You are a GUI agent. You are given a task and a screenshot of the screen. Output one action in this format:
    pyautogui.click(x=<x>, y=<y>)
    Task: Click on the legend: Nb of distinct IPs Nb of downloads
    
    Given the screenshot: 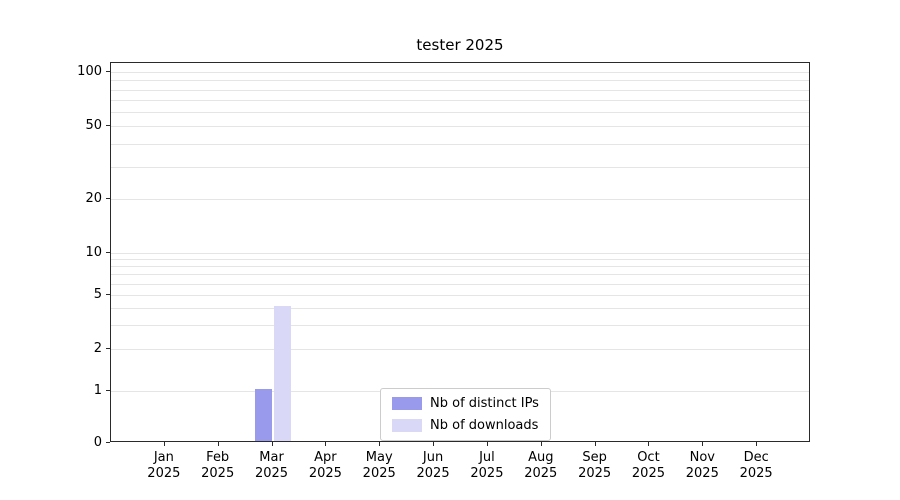 What is the action you would take?
    pyautogui.click(x=465, y=414)
    